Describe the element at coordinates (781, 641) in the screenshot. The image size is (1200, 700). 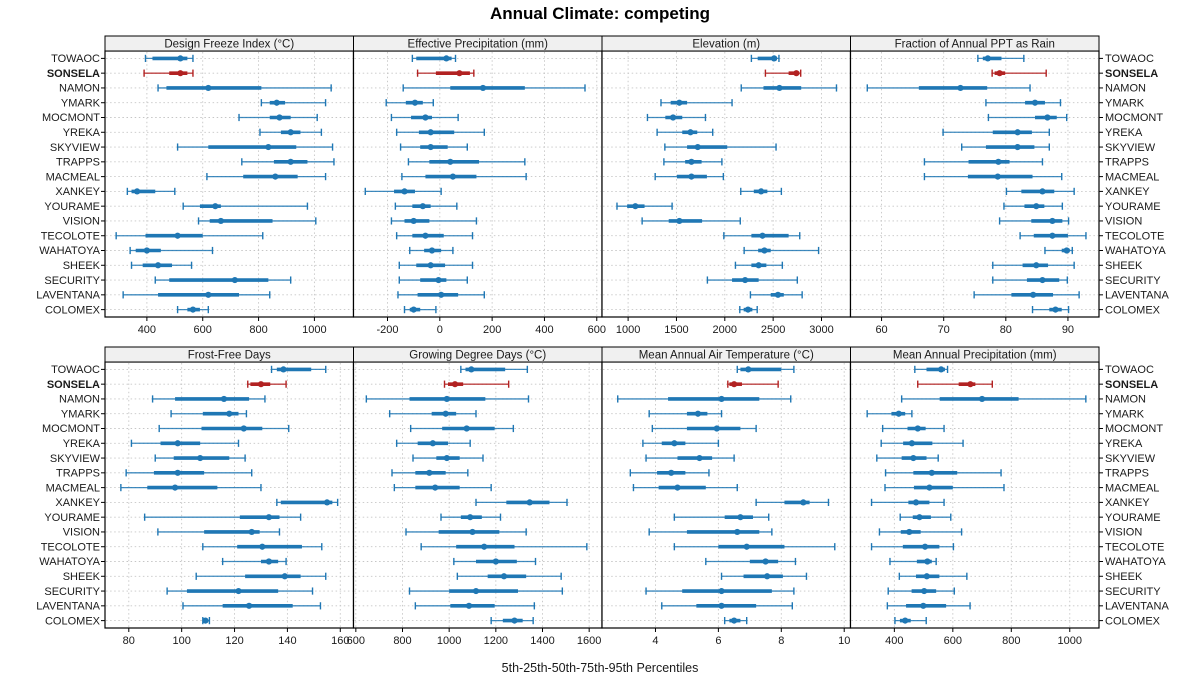
I see `x-tick-label: 8` at that location.